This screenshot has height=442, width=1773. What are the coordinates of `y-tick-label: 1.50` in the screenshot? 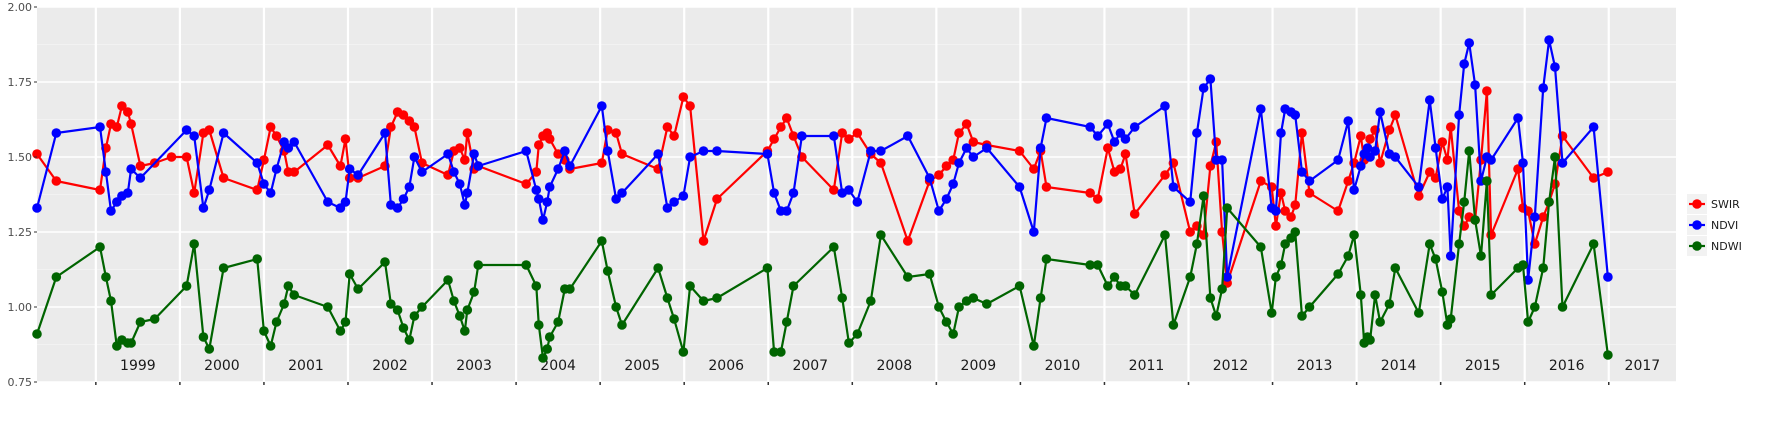 It's located at (20, 157).